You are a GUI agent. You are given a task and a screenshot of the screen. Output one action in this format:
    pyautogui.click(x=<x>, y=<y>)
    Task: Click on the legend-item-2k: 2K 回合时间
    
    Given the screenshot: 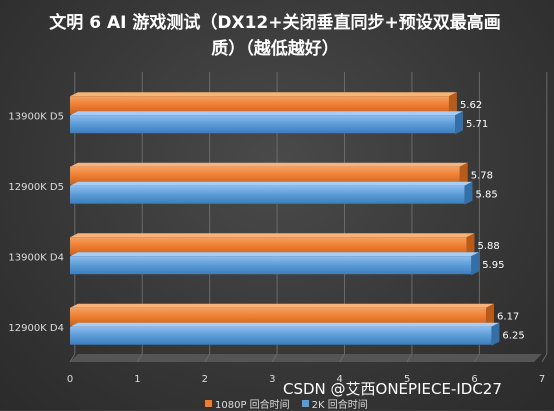 What is the action you would take?
    pyautogui.click(x=334, y=403)
    